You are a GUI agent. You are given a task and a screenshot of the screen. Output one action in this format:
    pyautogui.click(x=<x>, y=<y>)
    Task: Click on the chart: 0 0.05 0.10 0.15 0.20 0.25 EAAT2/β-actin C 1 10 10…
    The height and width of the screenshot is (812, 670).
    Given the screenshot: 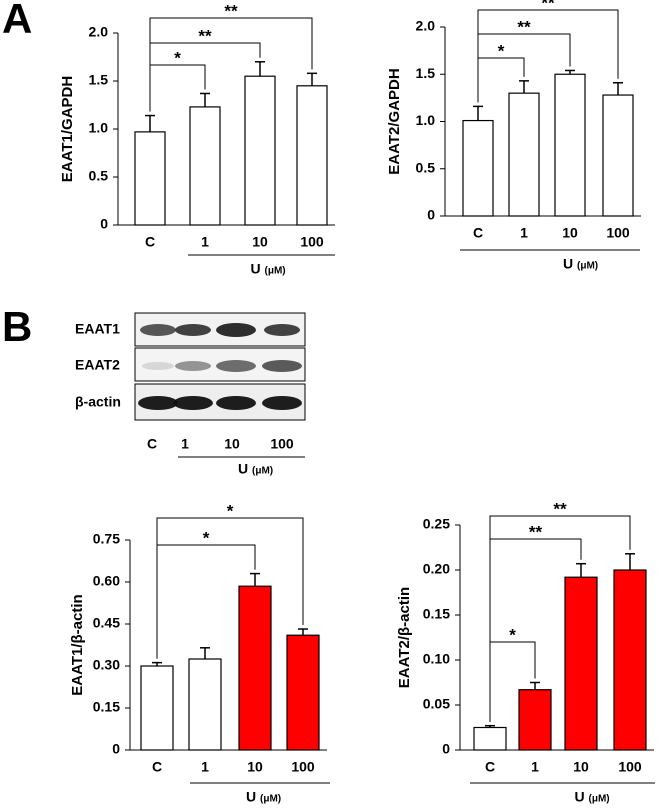 What is the action you would take?
    pyautogui.click(x=525, y=652)
    